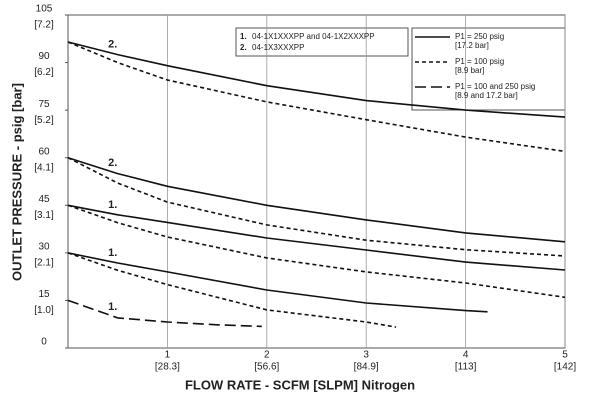 The width and height of the screenshot is (600, 403). I want to click on y-tick-label: 105, so click(44, 9).